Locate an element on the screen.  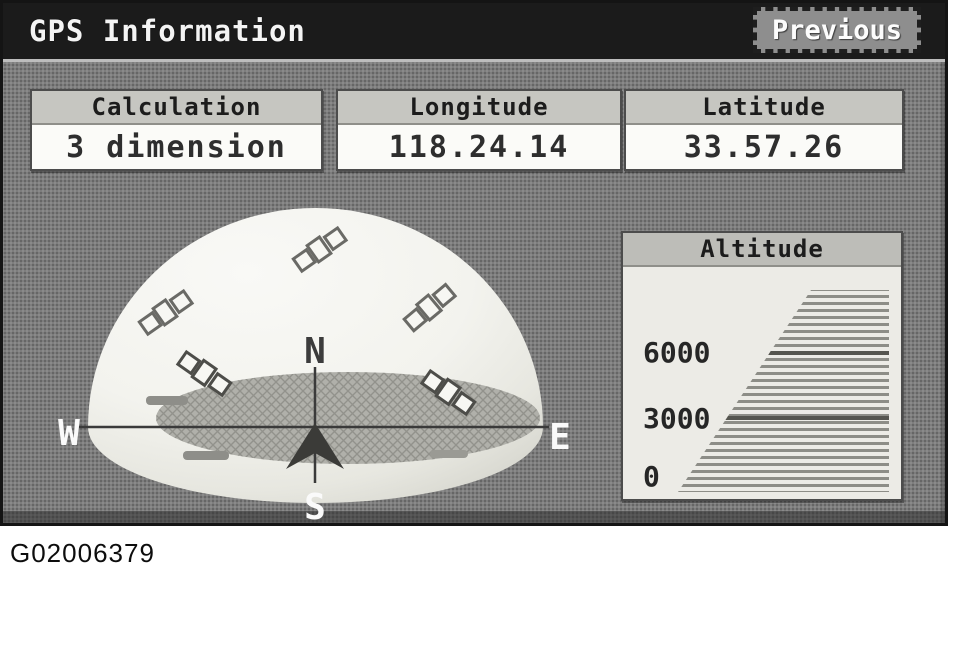
altitude-tick-0: 0 is located at coordinates (651, 476).